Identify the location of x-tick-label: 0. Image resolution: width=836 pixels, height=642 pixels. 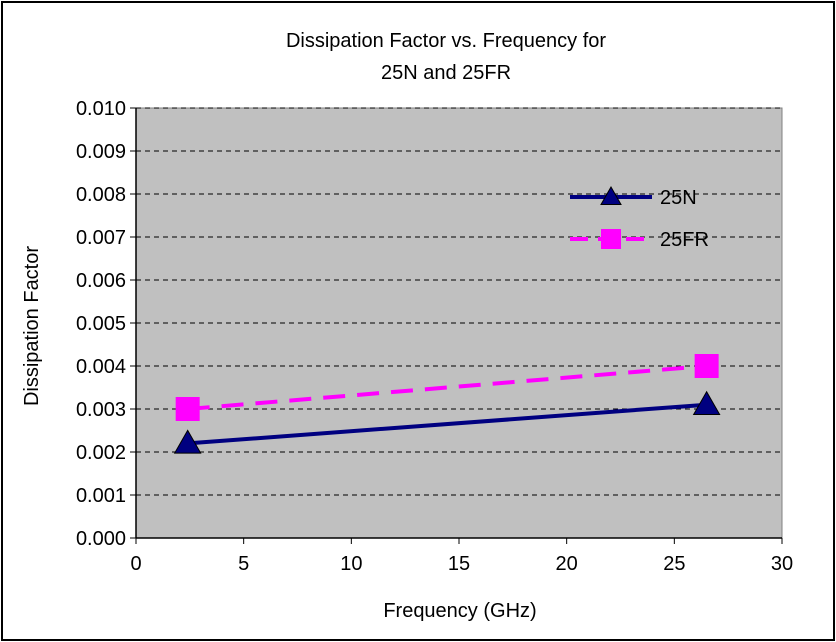
(135, 564).